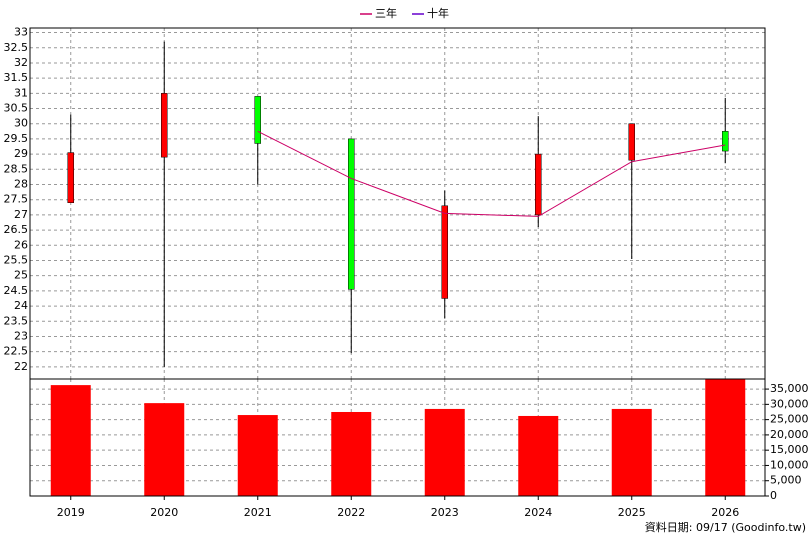  Describe the element at coordinates (16, 199) in the screenshot. I see `y-tick-label: 27.5` at that location.